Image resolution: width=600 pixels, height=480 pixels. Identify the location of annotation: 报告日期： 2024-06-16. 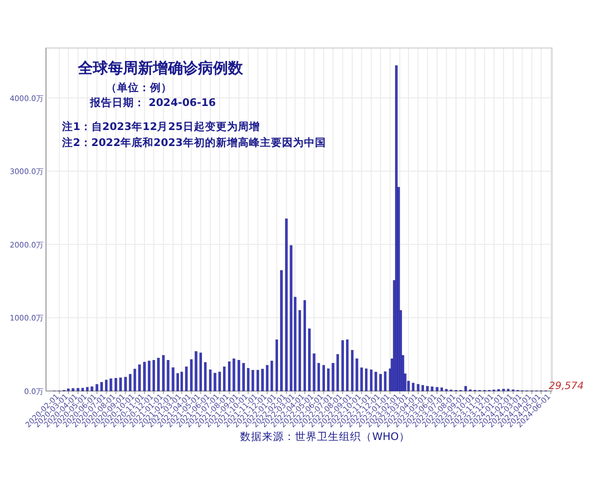
(152, 102).